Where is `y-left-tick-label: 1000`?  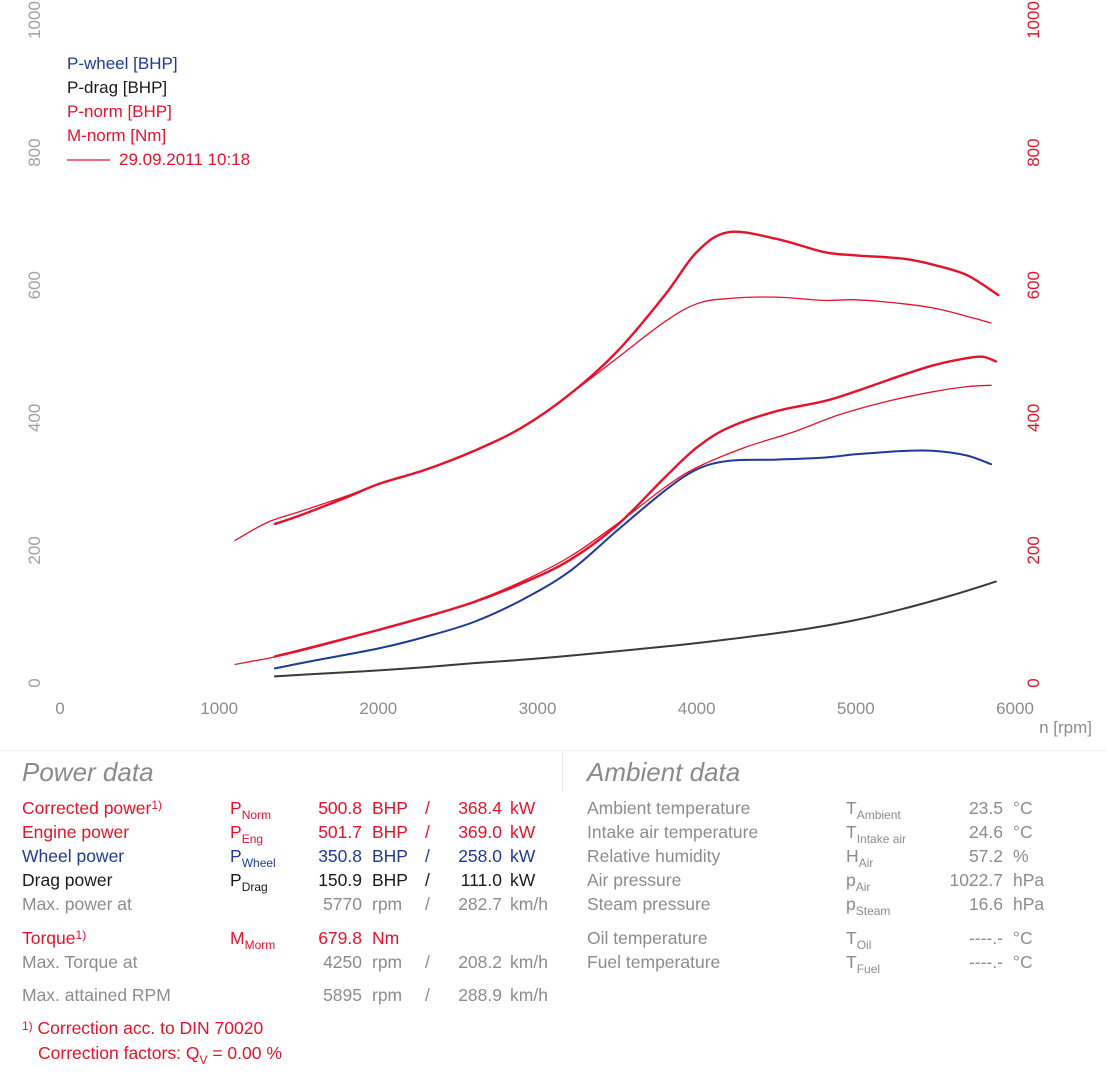 y-left-tick-label: 1000 is located at coordinates (34, 20).